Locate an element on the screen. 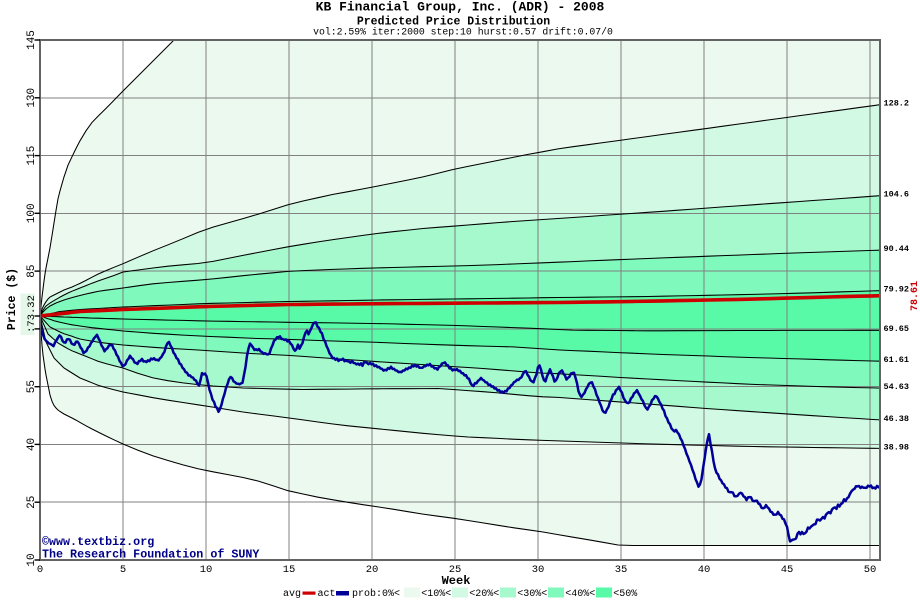 Image resolution: width=920 pixels, height=605 pixels. svg-text: Week is located at coordinates (456, 581).